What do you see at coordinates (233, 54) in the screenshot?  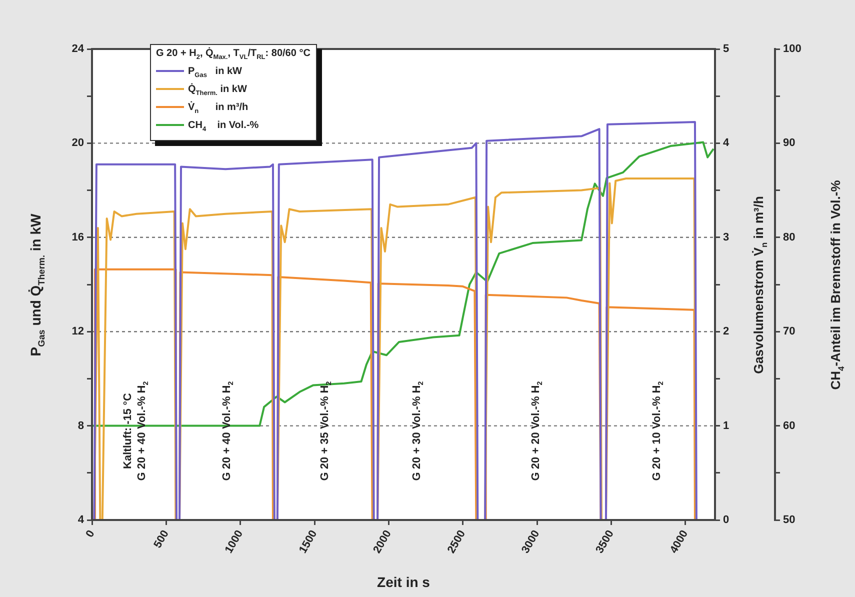 I see `text: G 20 + H$_{2}$, Q̇$_{Max.}$, T$_{VL}$/T$_{RL}$: 80/60 °C` at bounding box center [233, 54].